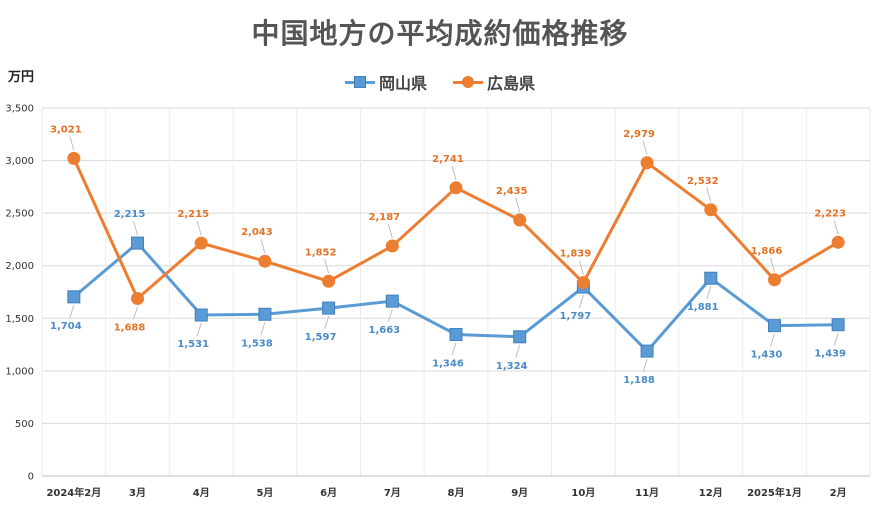  I want to click on data-label-okayama: 2,215, so click(130, 214).